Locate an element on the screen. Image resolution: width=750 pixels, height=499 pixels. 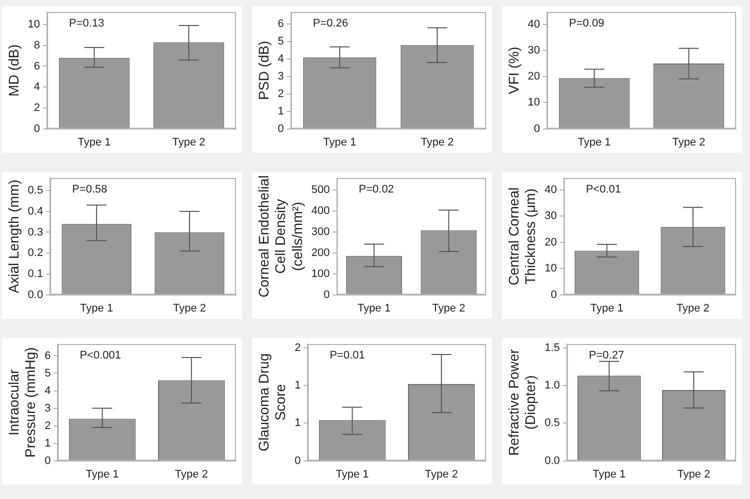
y-tick-label: 400 is located at coordinates (320, 210).